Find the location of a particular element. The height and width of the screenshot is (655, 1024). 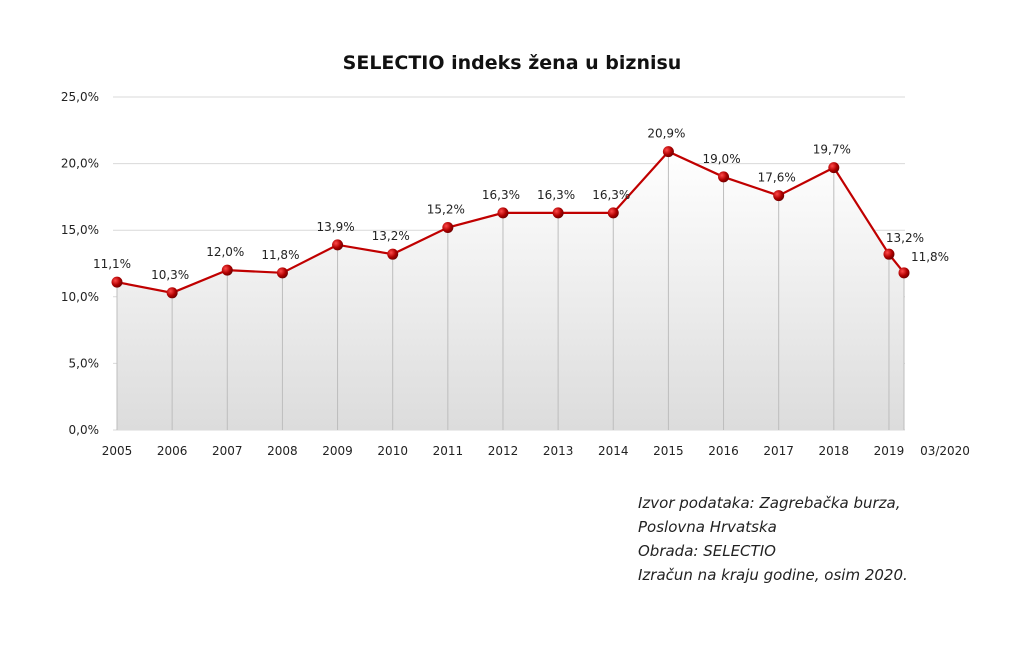

x-tick-label: 2007 is located at coordinates (227, 451).